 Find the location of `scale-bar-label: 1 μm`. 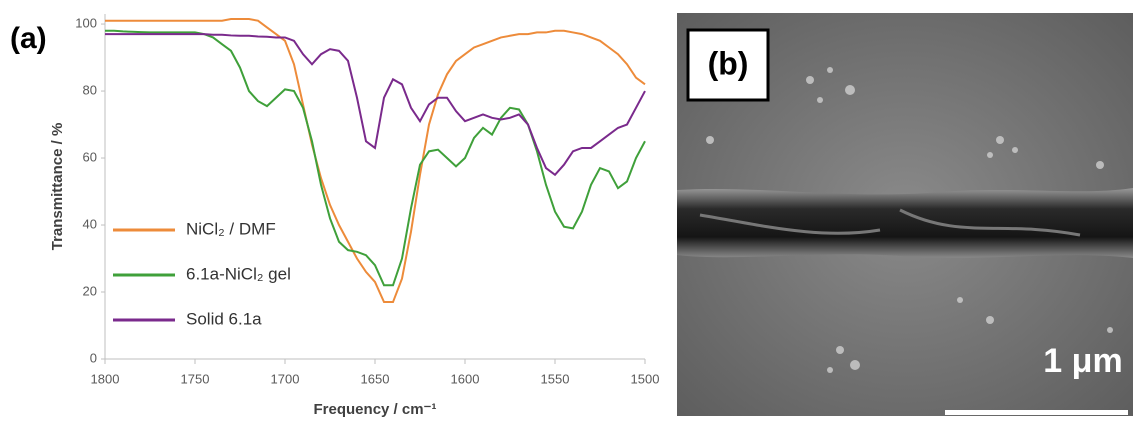

scale-bar-label: 1 μm is located at coordinates (1082, 361).